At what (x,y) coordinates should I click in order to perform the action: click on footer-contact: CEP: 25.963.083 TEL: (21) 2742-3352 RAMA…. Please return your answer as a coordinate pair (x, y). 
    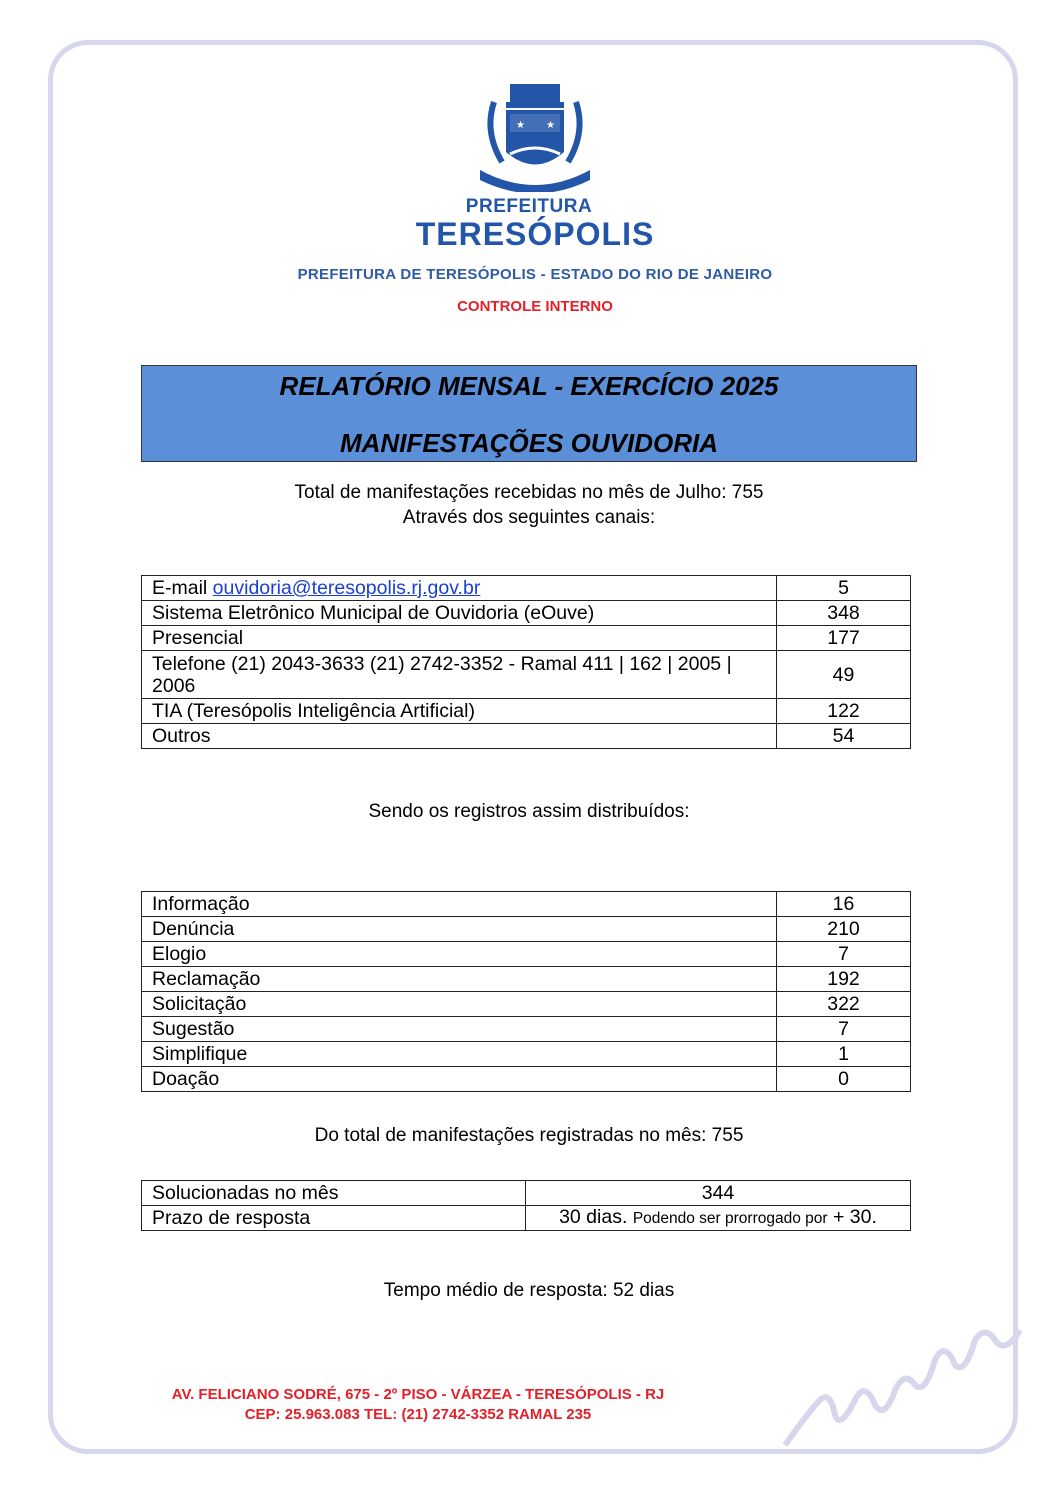
    Looking at the image, I should click on (418, 1414).